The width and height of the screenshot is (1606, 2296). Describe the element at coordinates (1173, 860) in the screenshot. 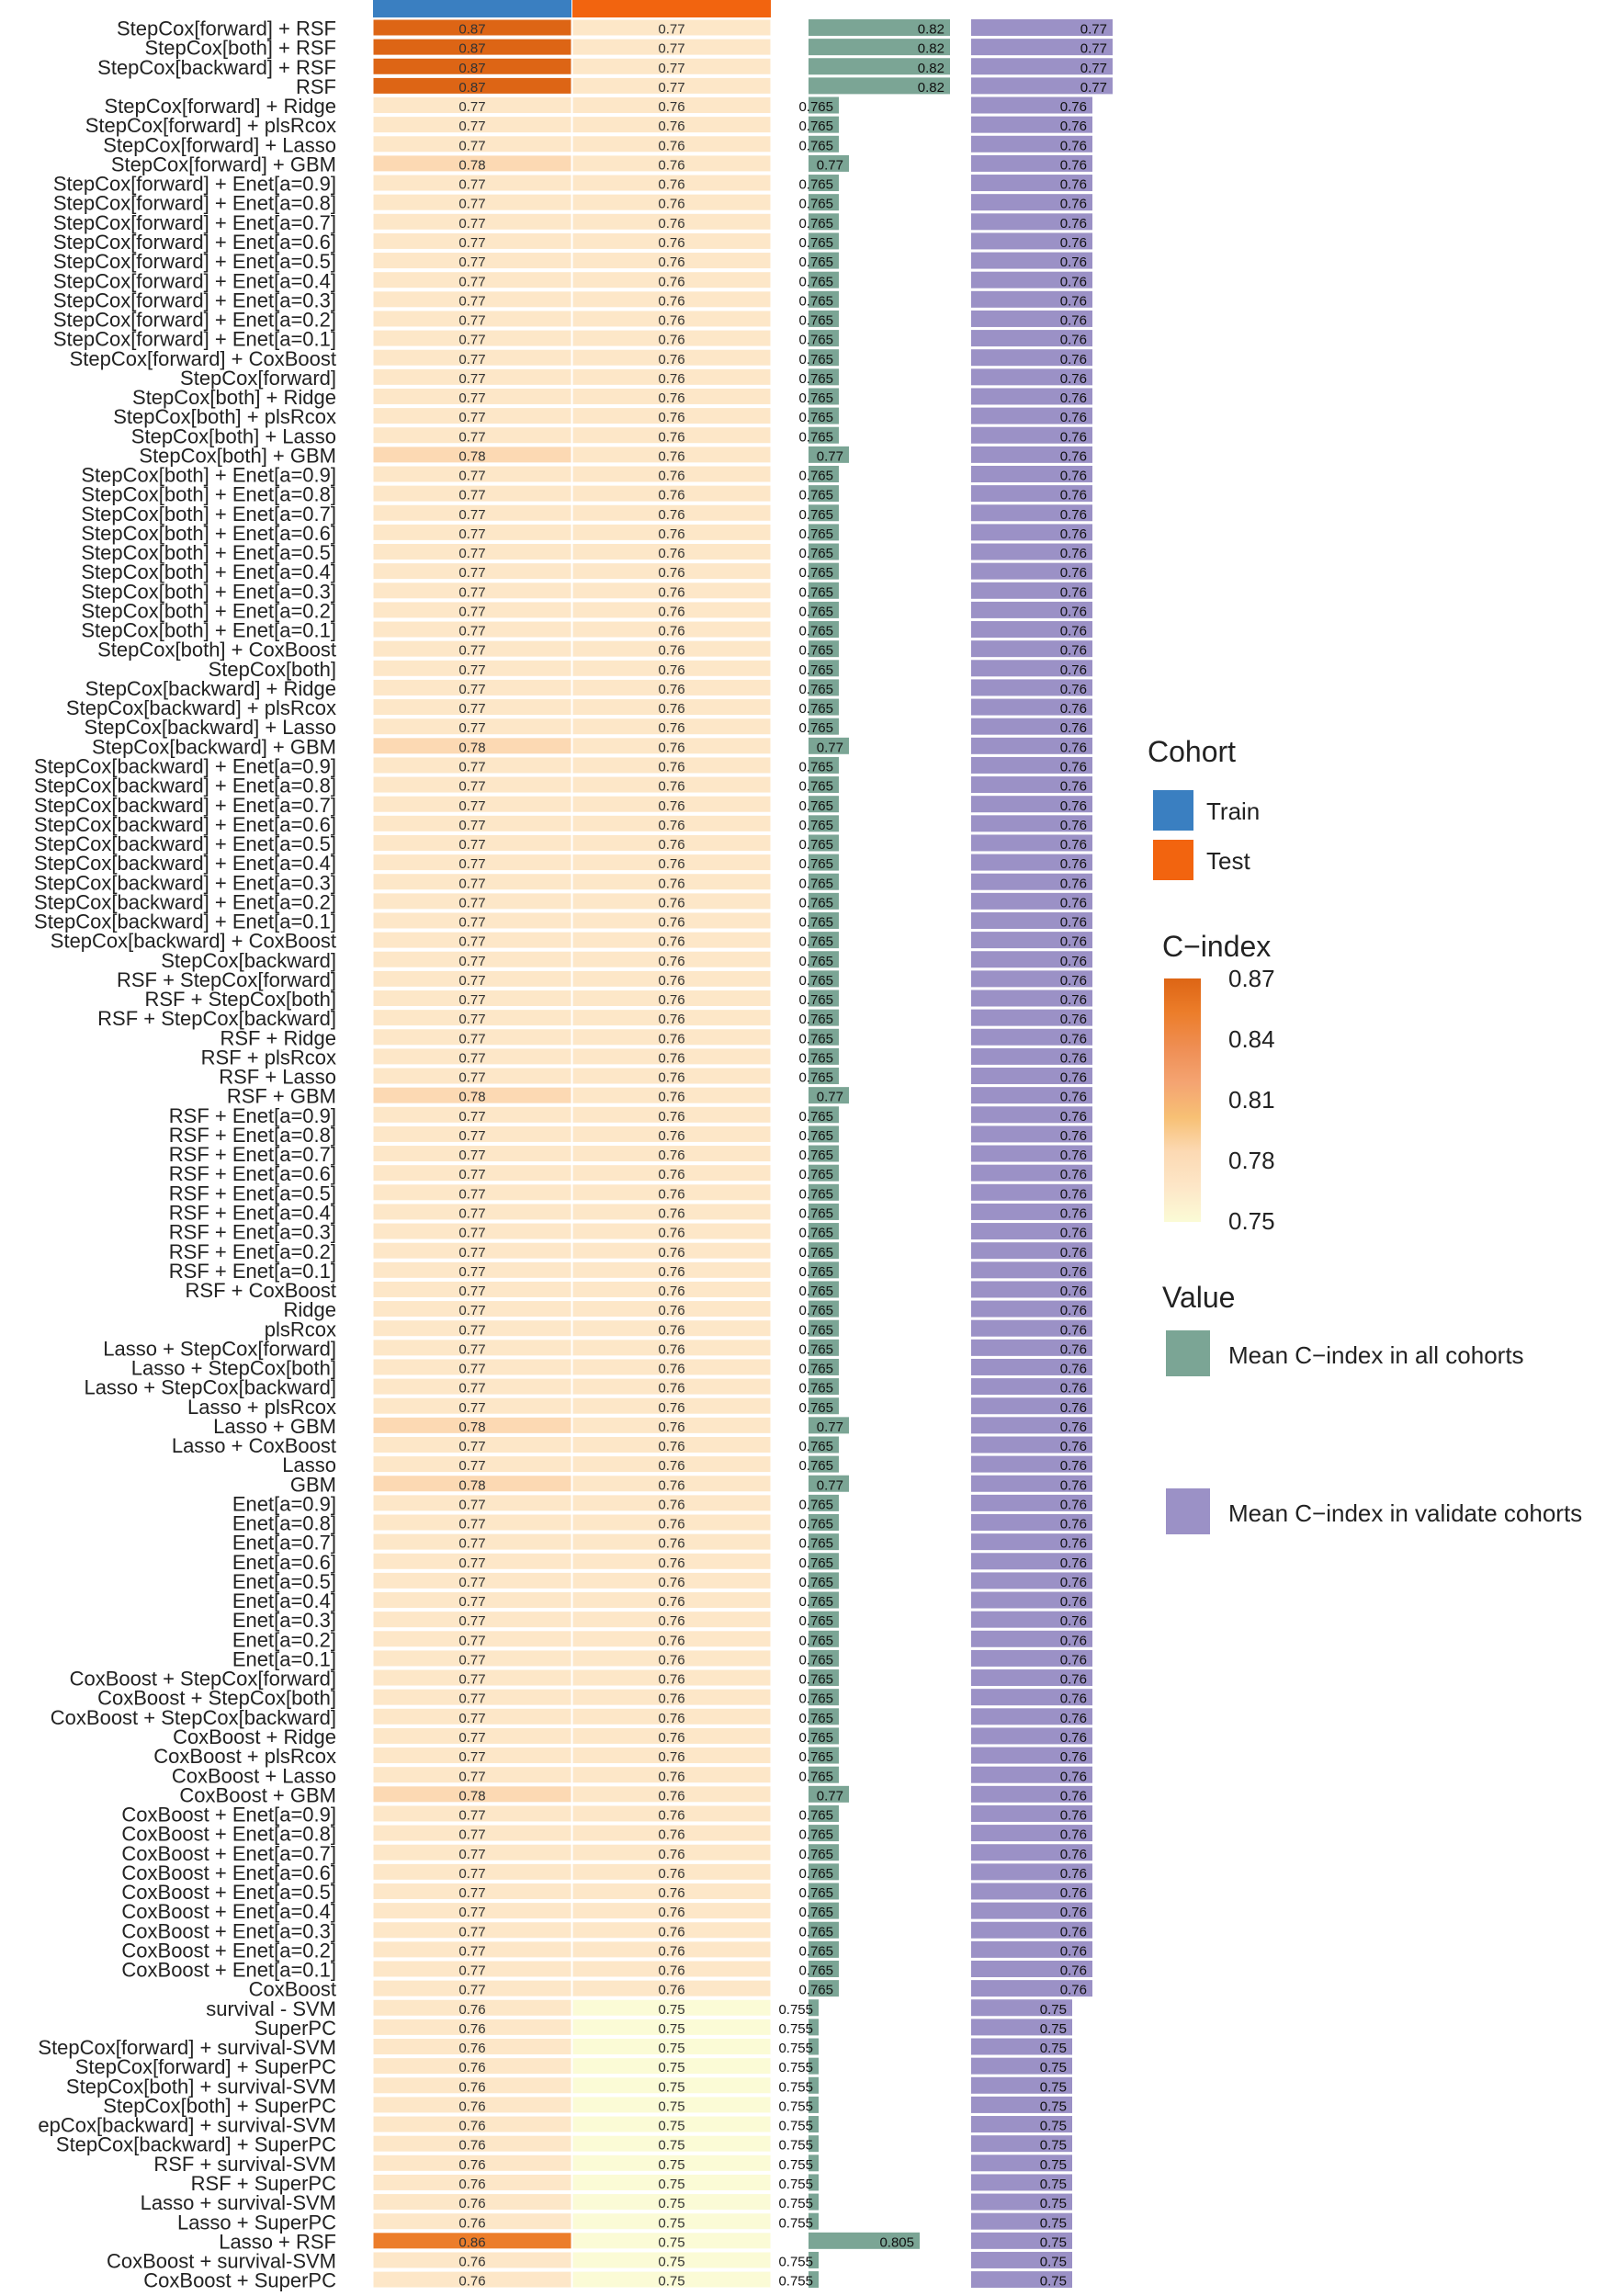

I see `test-legend-swatch` at that location.